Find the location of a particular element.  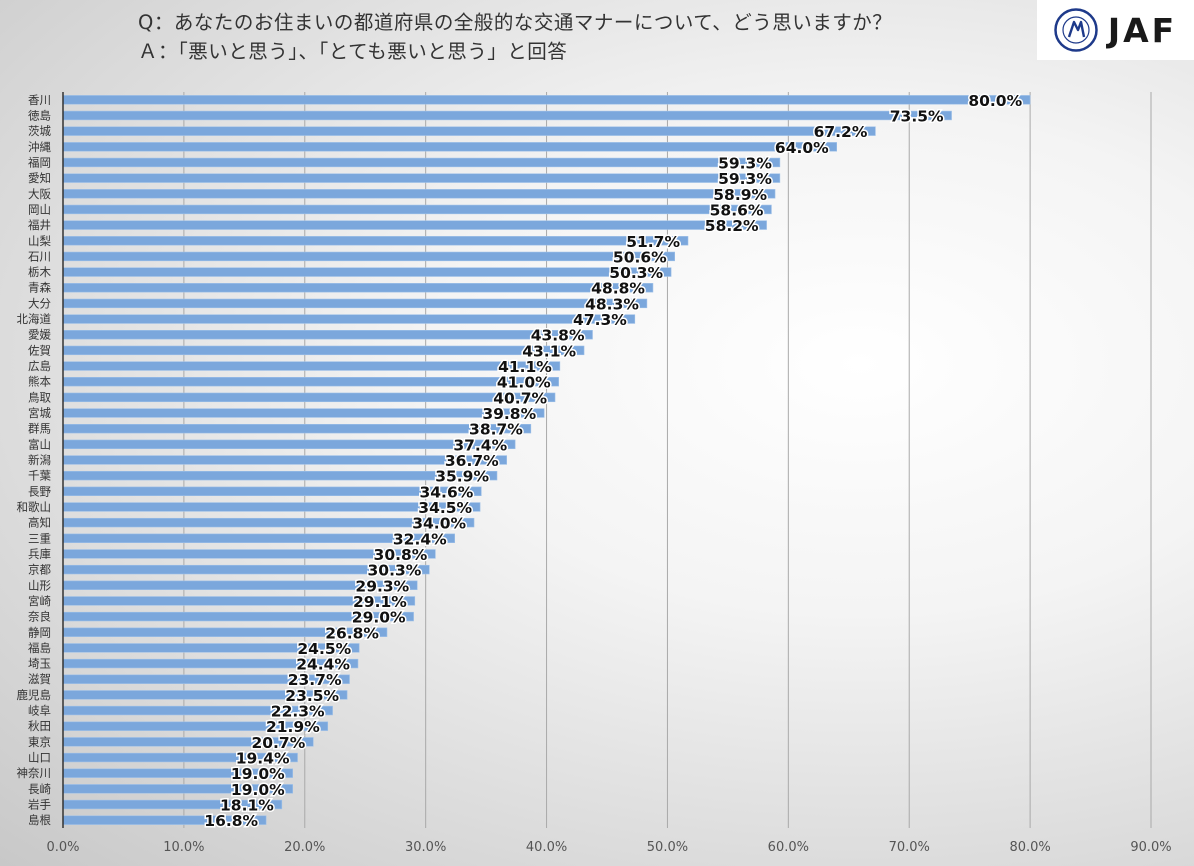

value-label: 58.9% is located at coordinates (740, 195).